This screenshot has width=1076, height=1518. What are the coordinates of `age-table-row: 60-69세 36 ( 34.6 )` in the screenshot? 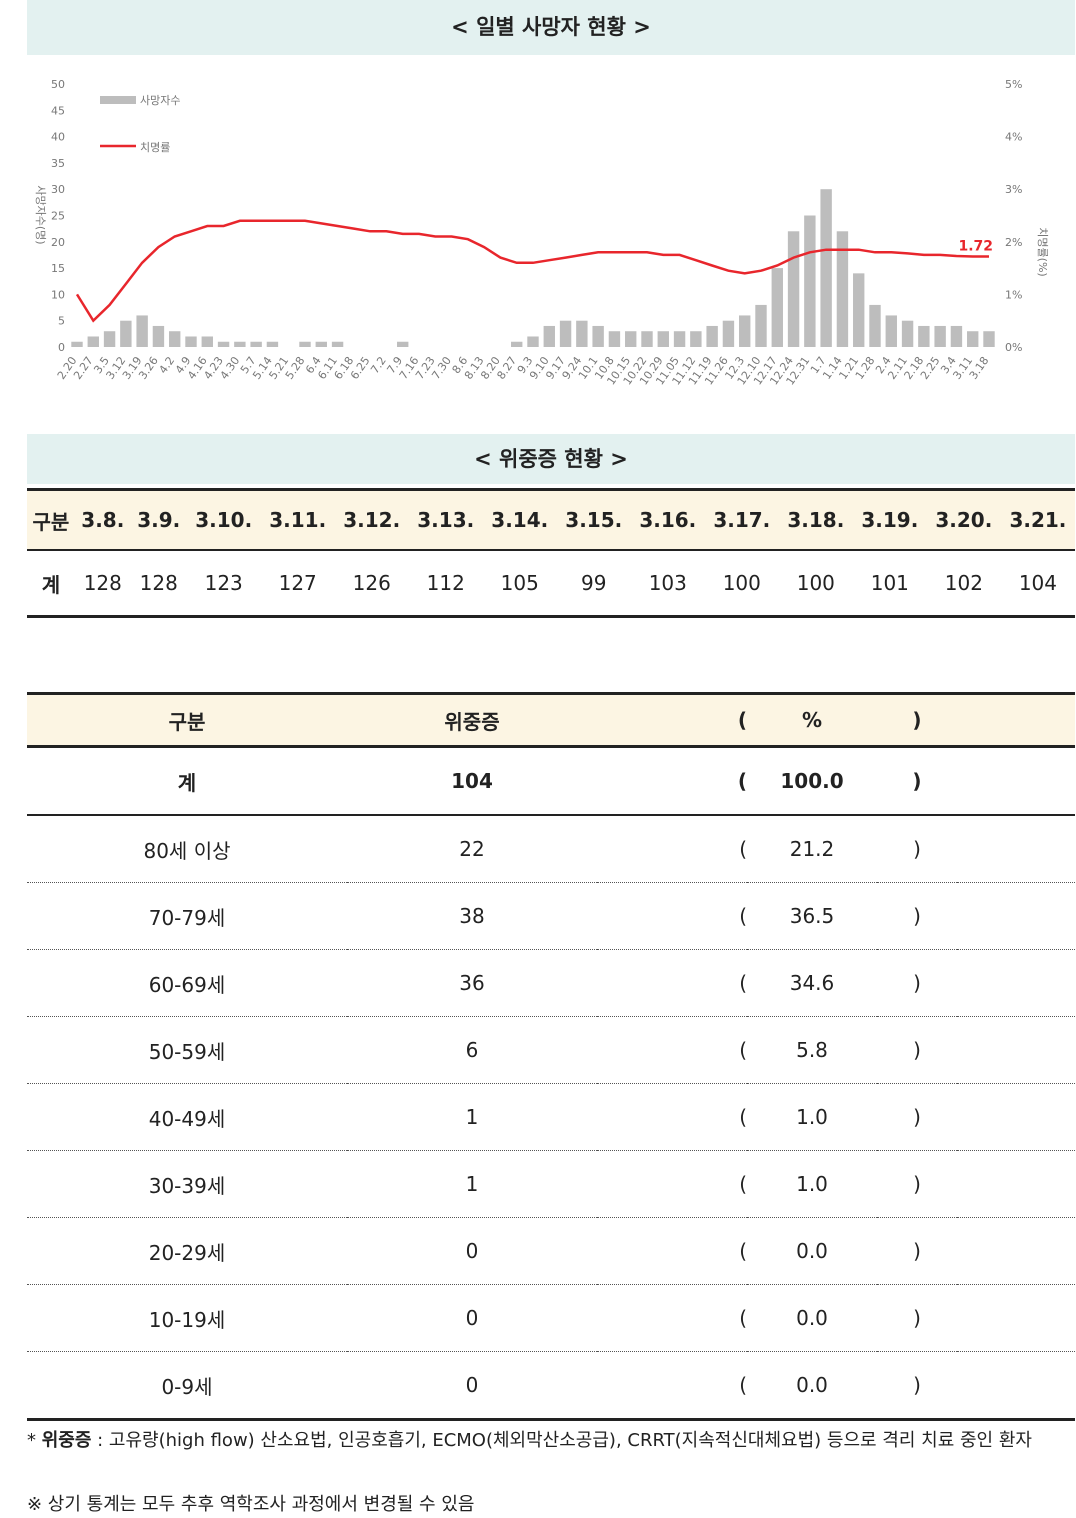 It's located at (551, 983).